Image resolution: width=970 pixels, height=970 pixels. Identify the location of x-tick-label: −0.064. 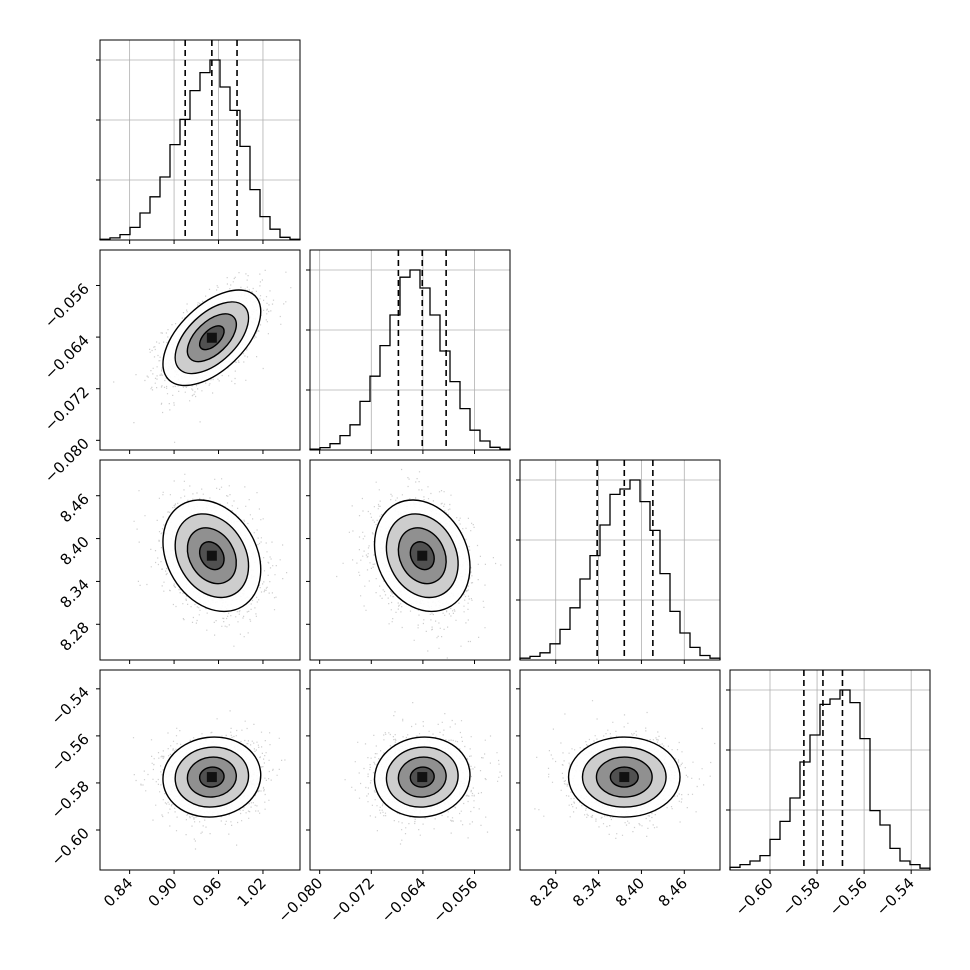
(404, 900).